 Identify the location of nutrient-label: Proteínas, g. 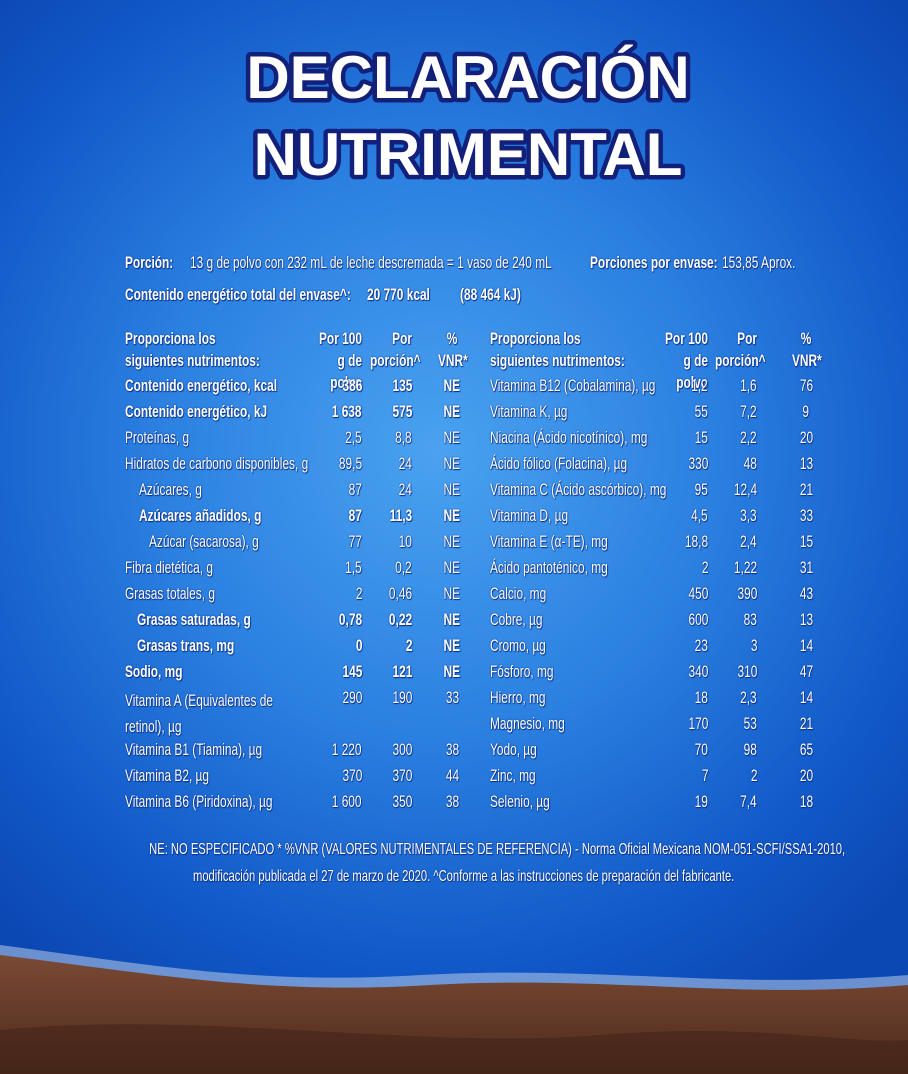
(171, 438).